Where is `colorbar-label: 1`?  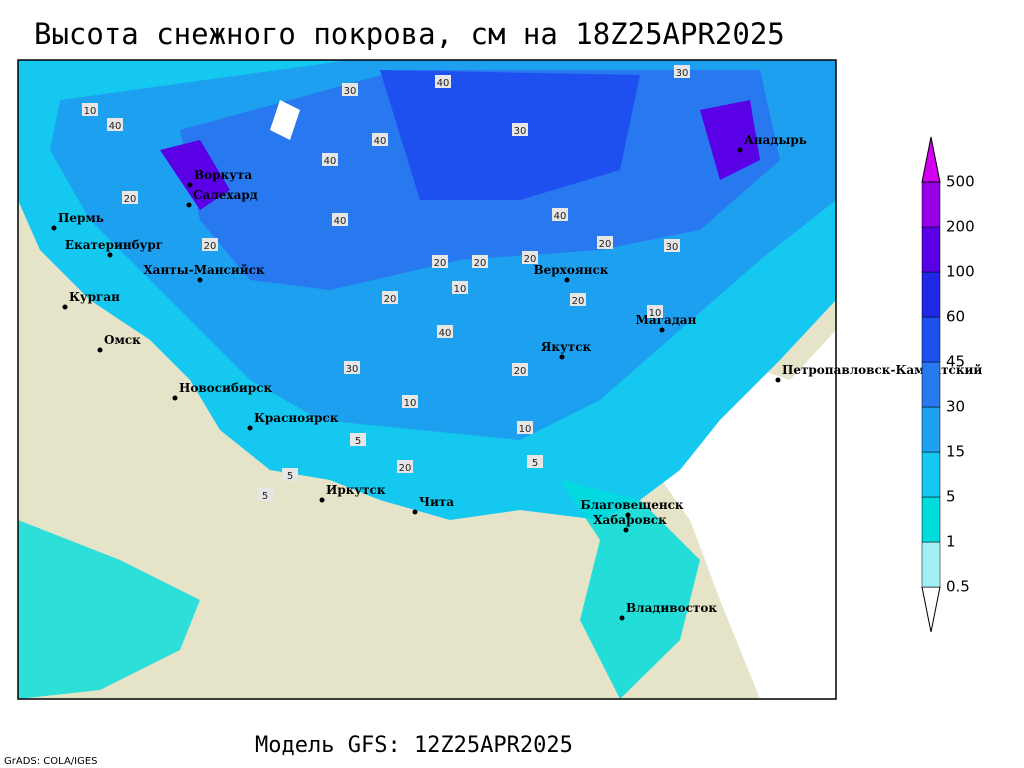
colorbar-label: 1 is located at coordinates (951, 542).